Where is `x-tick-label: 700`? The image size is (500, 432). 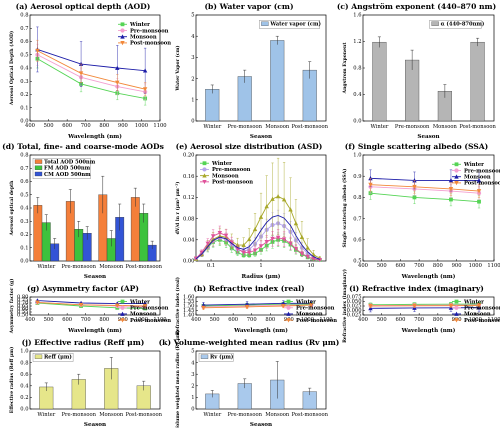 x-tick-label: 700 is located at coordinates (86, 126).